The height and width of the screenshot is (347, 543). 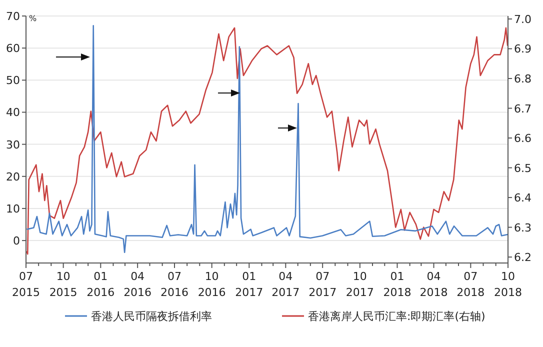 I want to click on x-tick-label: 07 2016, so click(x=174, y=284).